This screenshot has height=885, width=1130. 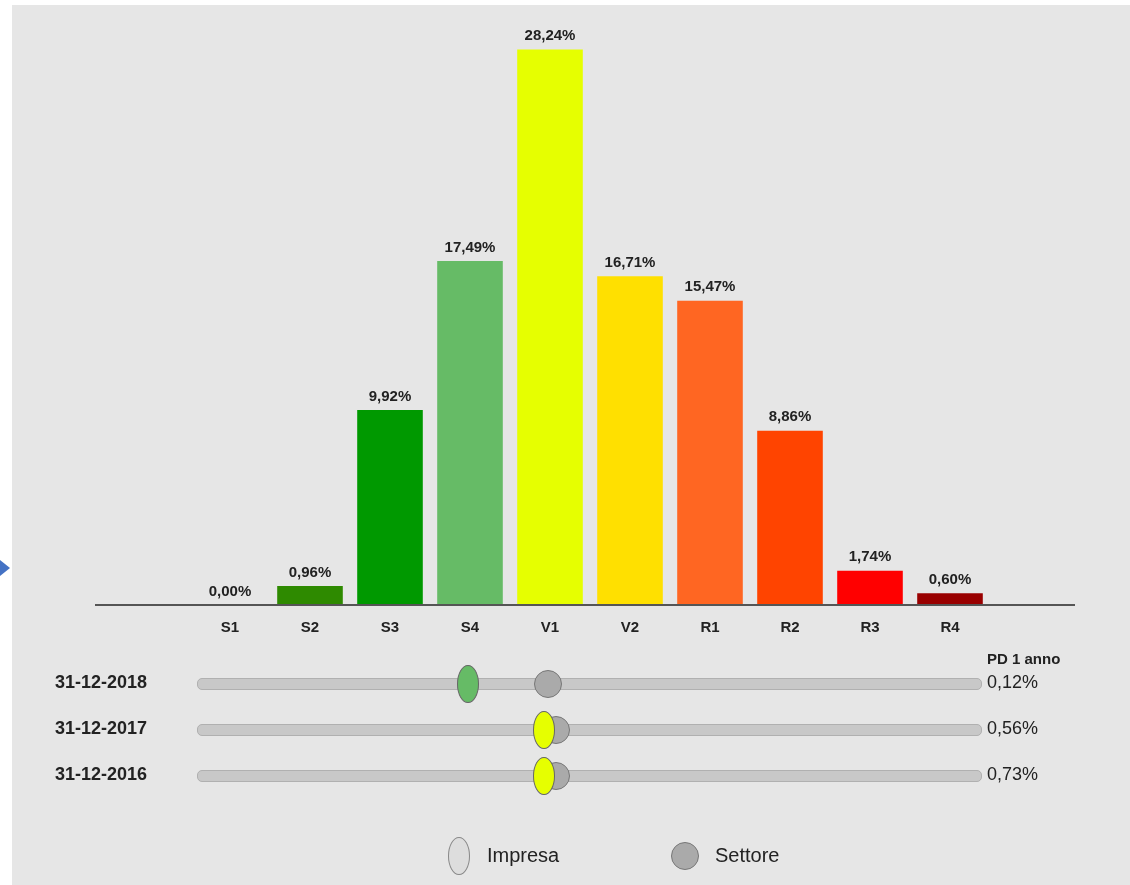 I want to click on x-tick-label: R4, so click(x=950, y=627).